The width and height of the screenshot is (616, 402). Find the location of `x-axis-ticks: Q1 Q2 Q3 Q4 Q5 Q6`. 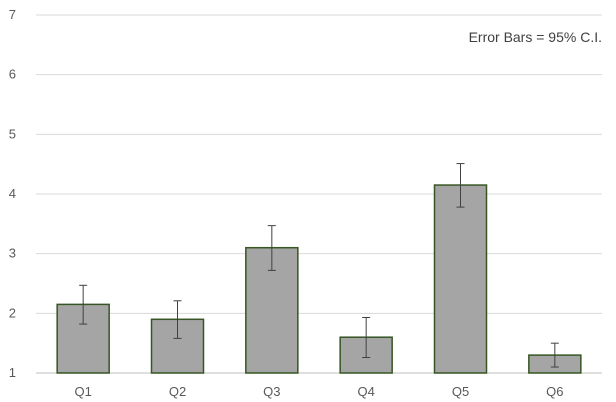

x-axis-ticks: Q1 Q2 Q3 Q4 Q5 Q6 is located at coordinates (318, 391).